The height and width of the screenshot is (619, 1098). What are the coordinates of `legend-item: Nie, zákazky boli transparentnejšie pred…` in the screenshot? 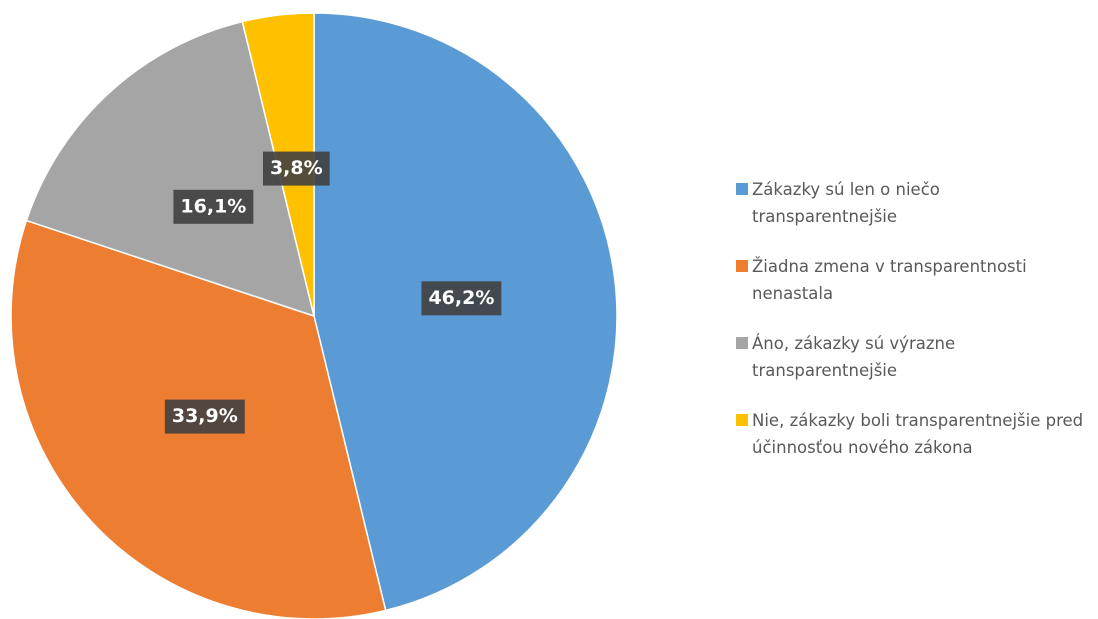 It's located at (911, 434).